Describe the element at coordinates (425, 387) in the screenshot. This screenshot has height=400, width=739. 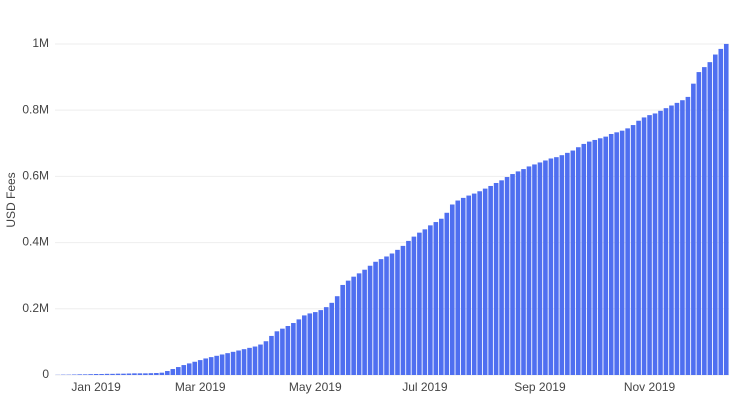
I see `x-tick-label: Jul 2019` at that location.